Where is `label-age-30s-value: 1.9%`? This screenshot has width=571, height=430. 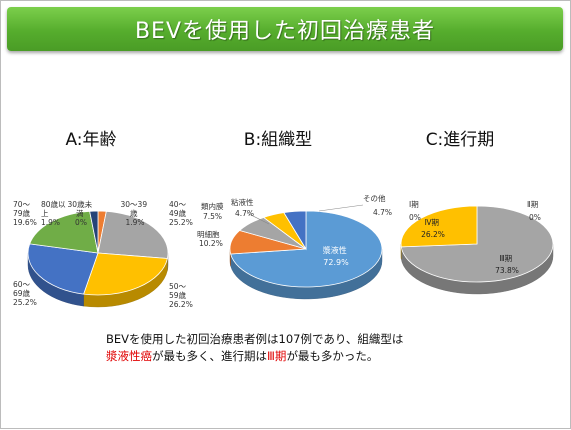
label-age-30s-value: 1.9% is located at coordinates (134, 222).